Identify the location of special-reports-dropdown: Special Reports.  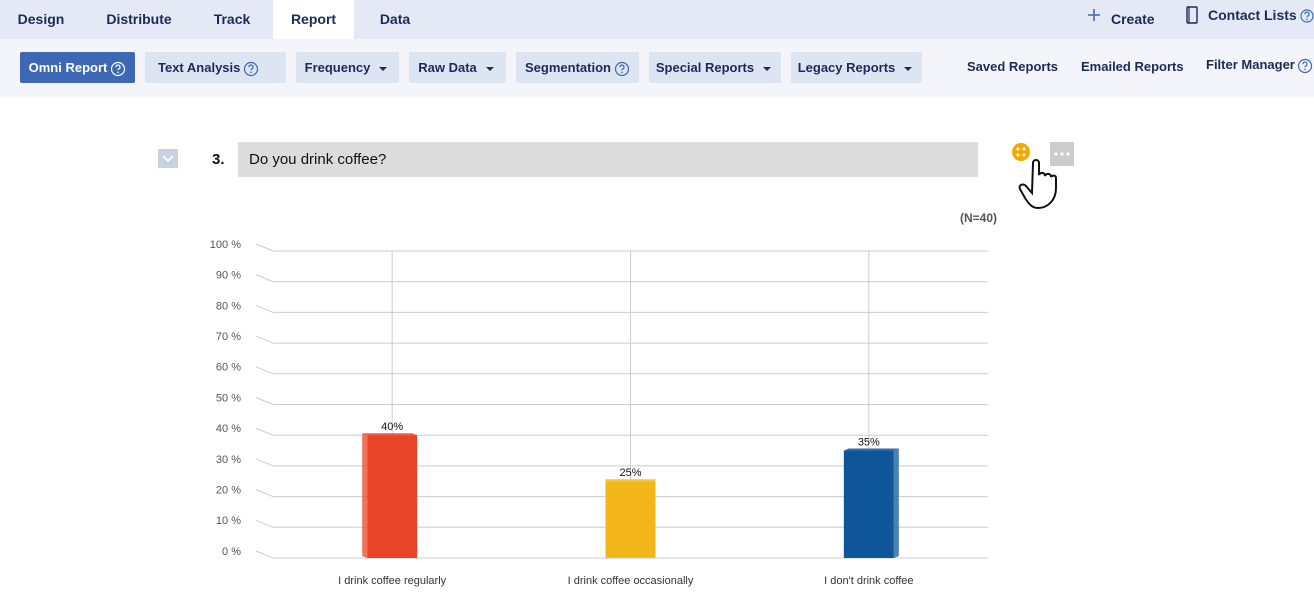
(715, 67).